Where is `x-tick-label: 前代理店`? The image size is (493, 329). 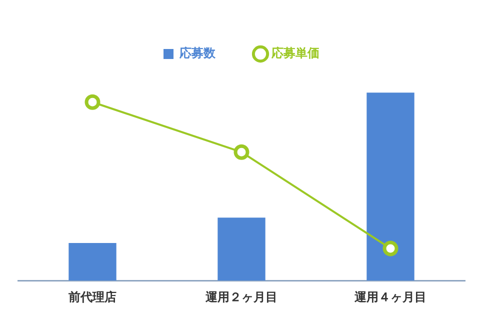
x-tick-label: 前代理店 is located at coordinates (92, 297).